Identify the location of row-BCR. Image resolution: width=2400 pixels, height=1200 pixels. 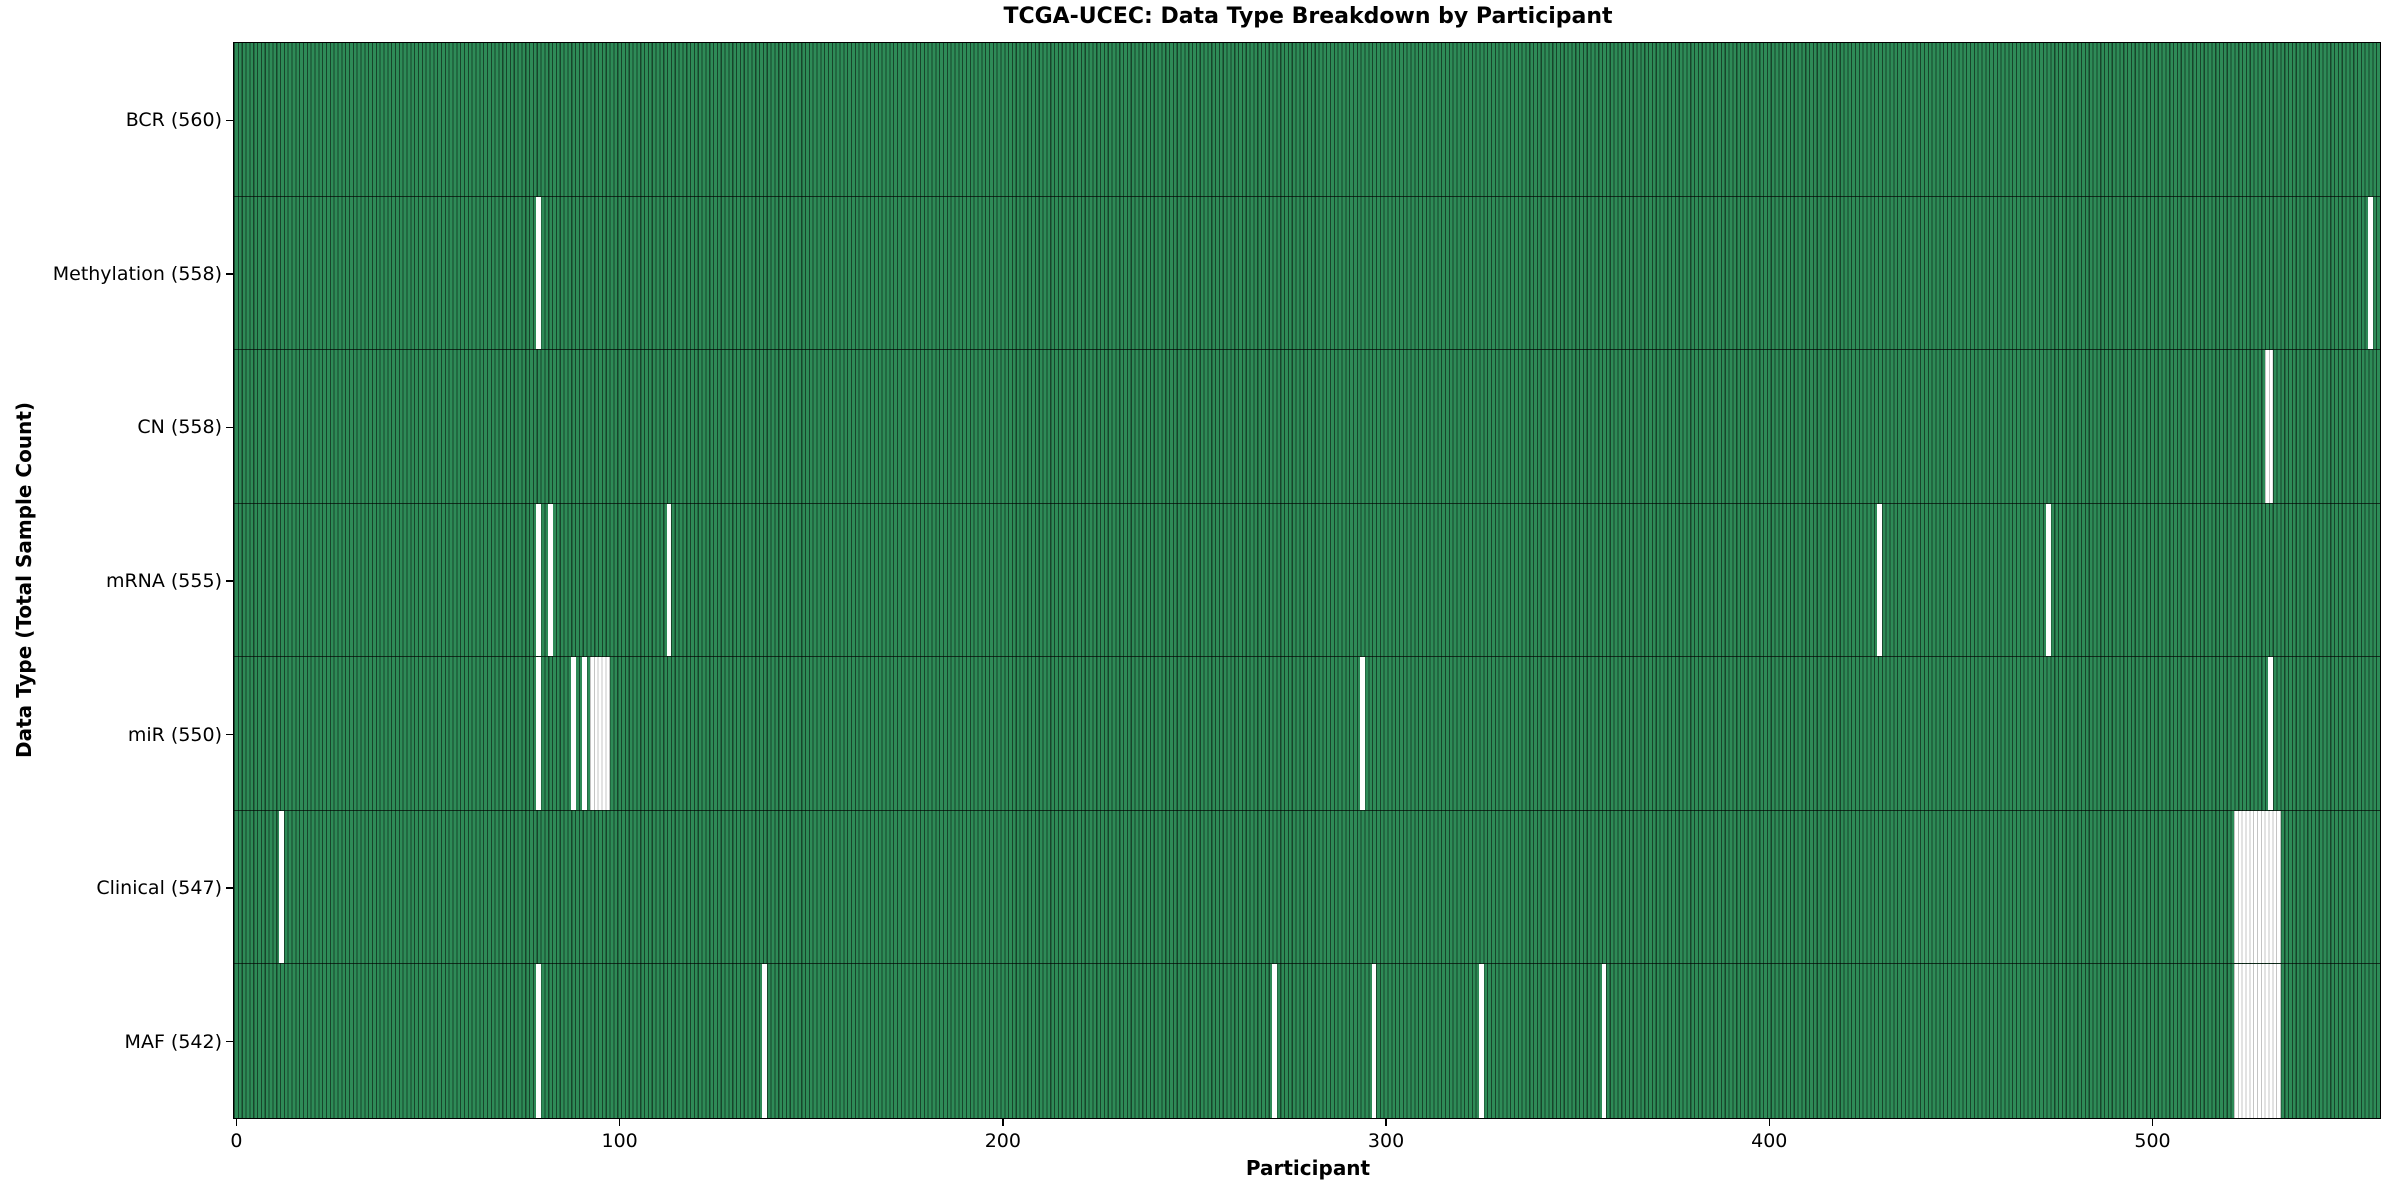
(1307, 120).